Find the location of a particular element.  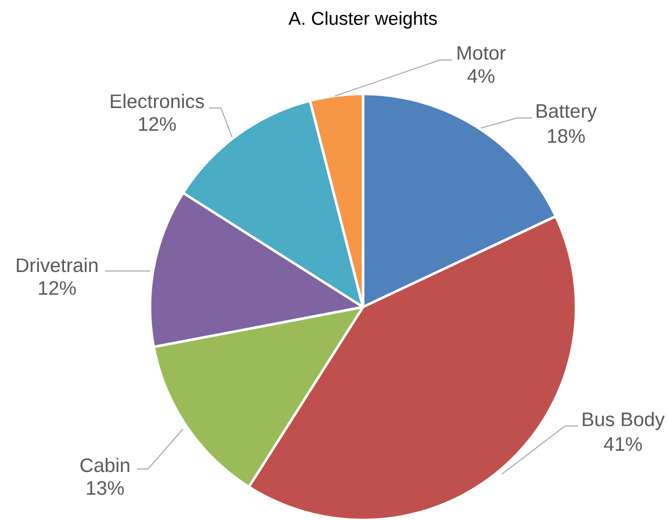

slice-label: Motor is located at coordinates (482, 53).